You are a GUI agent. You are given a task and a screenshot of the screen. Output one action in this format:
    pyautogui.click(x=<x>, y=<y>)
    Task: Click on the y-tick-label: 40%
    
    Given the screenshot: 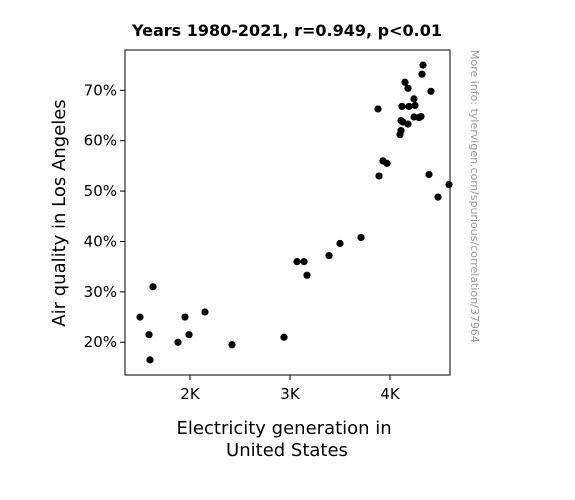 What is the action you would take?
    pyautogui.click(x=100, y=241)
    